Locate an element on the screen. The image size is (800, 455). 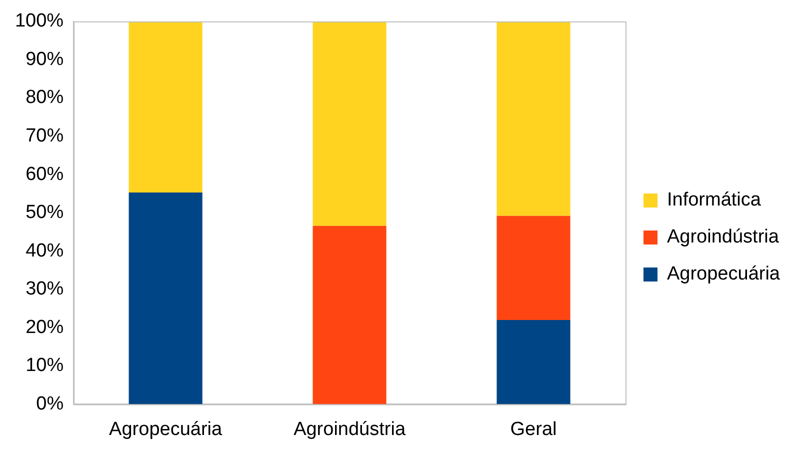
legend-label: Agroindústria is located at coordinates (723, 237).